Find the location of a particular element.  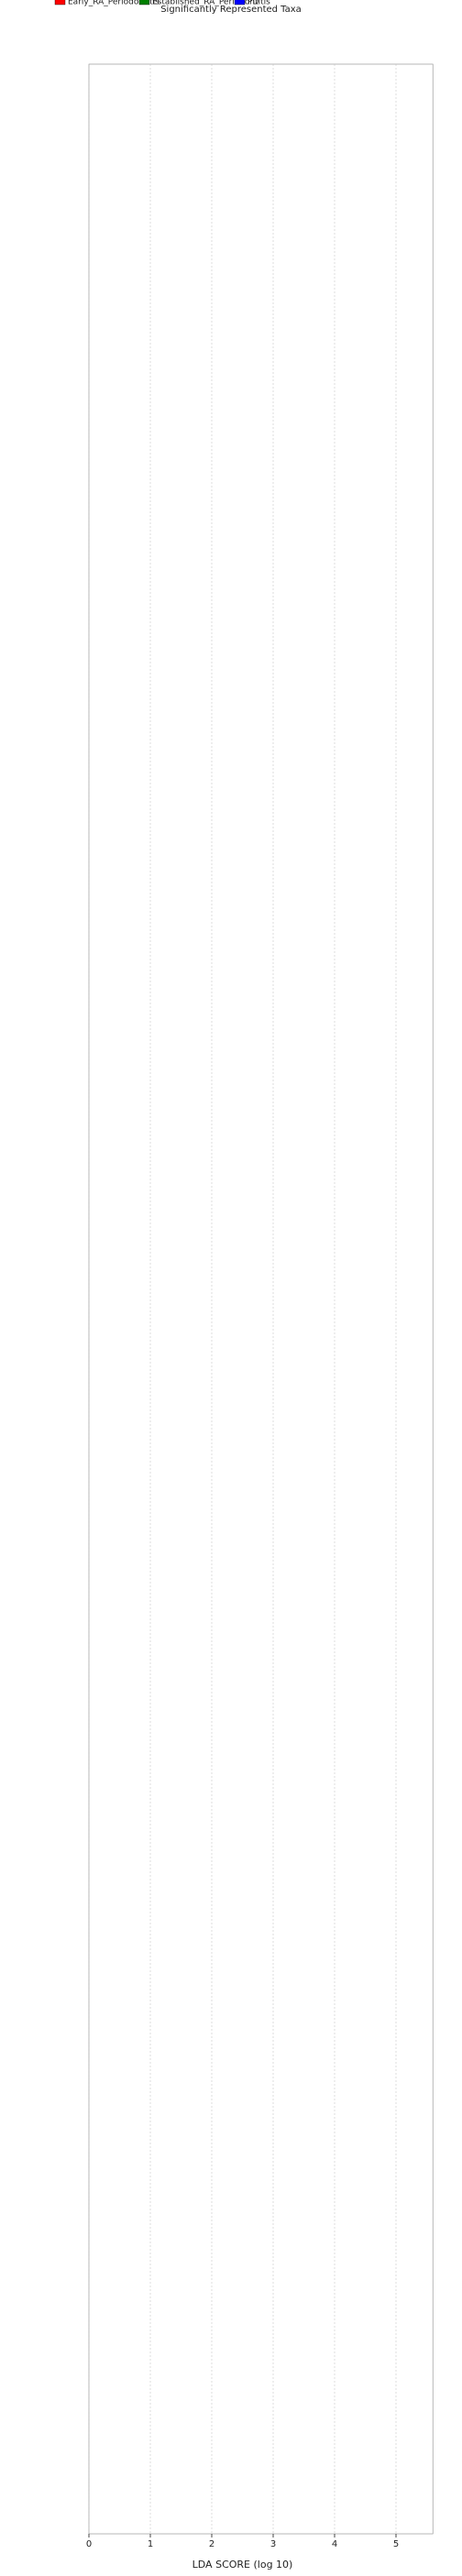

x-tick-label: 2 is located at coordinates (211, 2544).